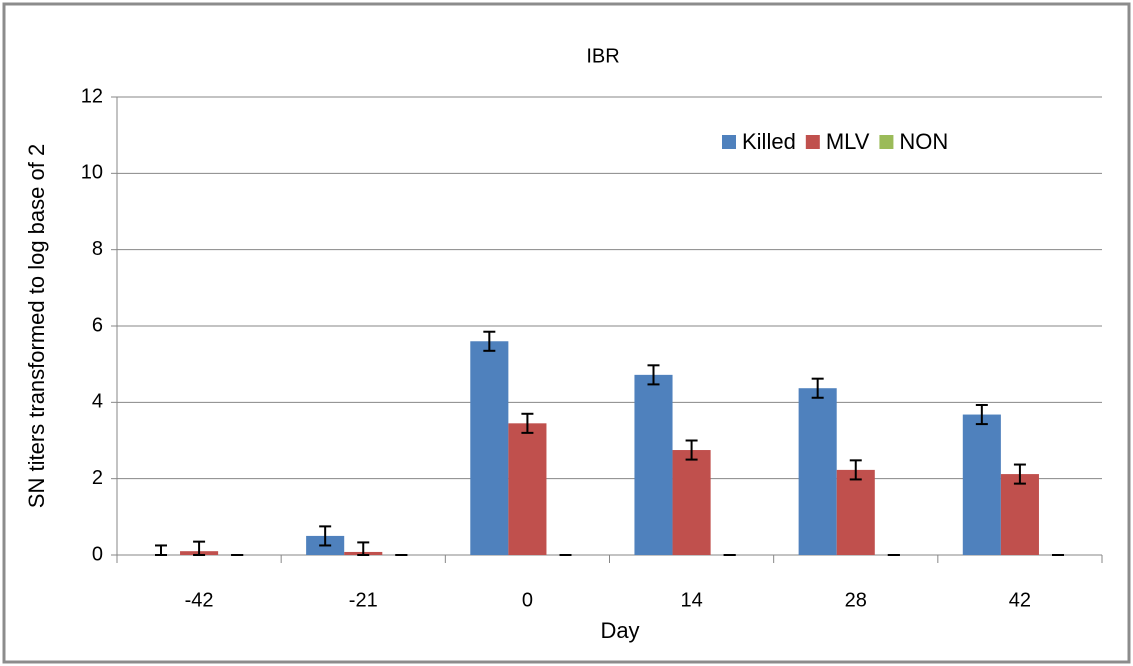 This screenshot has height=666, width=1133. Describe the element at coordinates (92, 96) in the screenshot. I see `y-tick-label: 12` at that location.